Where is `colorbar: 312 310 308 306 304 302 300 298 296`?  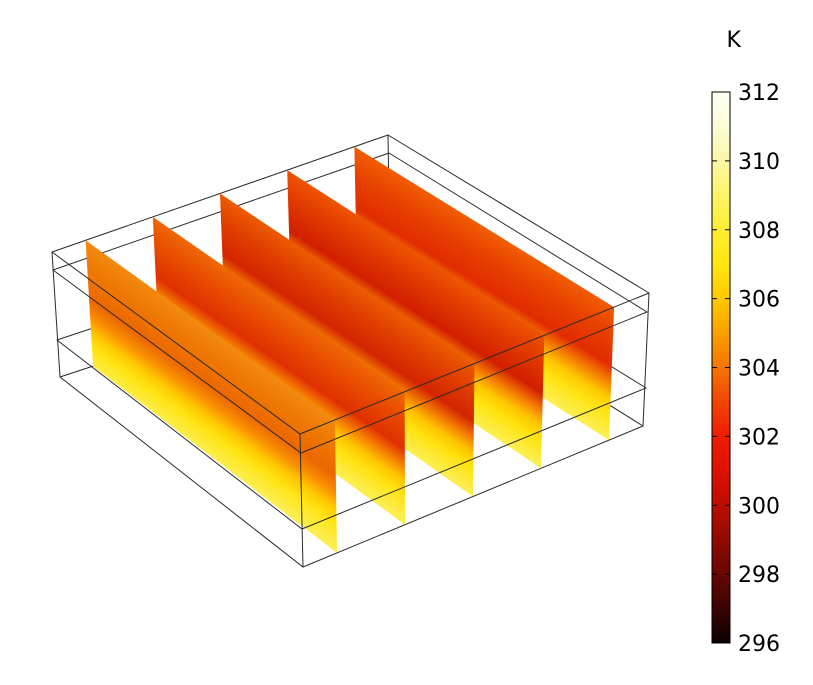
colorbar: 312 310 308 306 304 302 300 298 296 is located at coordinates (745, 369).